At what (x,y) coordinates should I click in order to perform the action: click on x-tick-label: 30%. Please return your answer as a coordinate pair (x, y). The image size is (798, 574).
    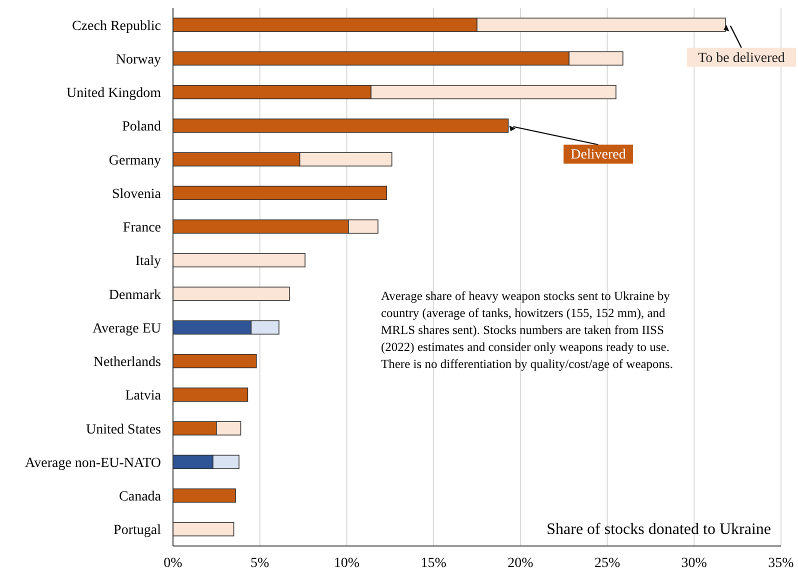
    Looking at the image, I should click on (694, 563).